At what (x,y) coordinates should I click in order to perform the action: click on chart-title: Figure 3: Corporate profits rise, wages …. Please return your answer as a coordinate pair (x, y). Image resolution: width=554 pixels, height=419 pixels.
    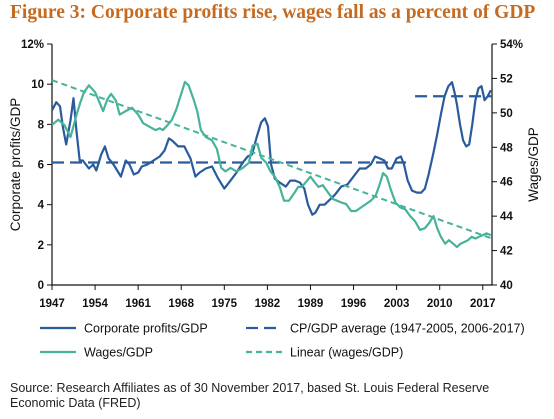
    Looking at the image, I should click on (273, 12).